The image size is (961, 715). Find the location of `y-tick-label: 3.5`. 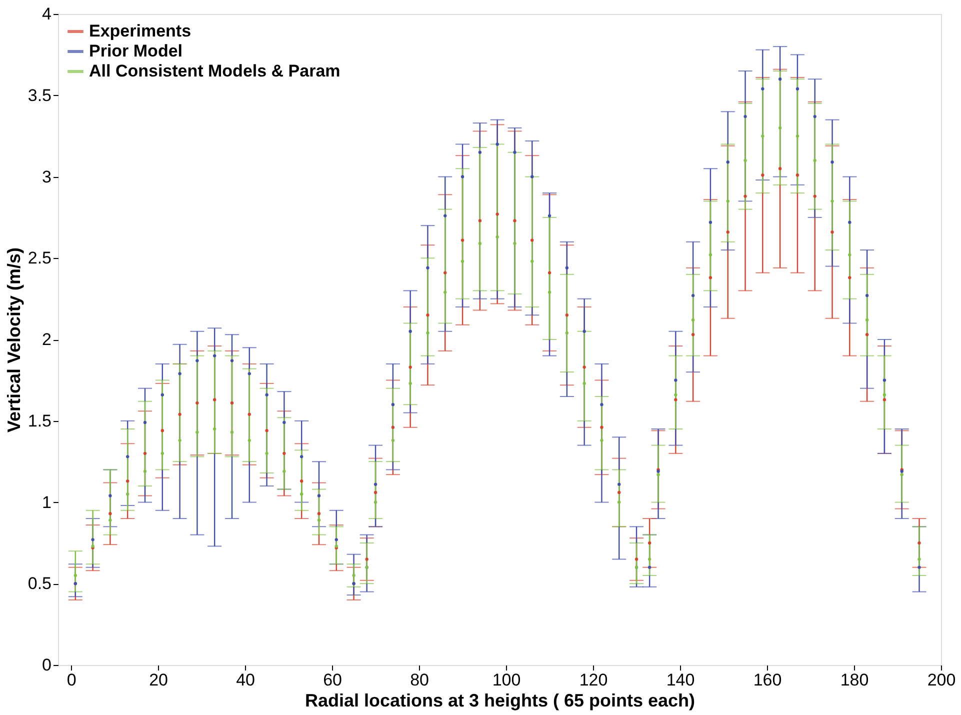

y-tick-label: 3.5 is located at coordinates (40, 95).